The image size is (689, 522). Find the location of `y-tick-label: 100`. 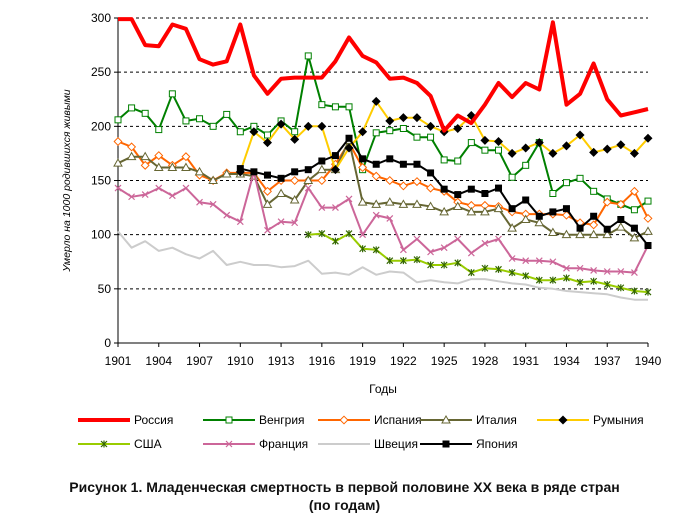

y-tick-label: 100 is located at coordinates (101, 235).